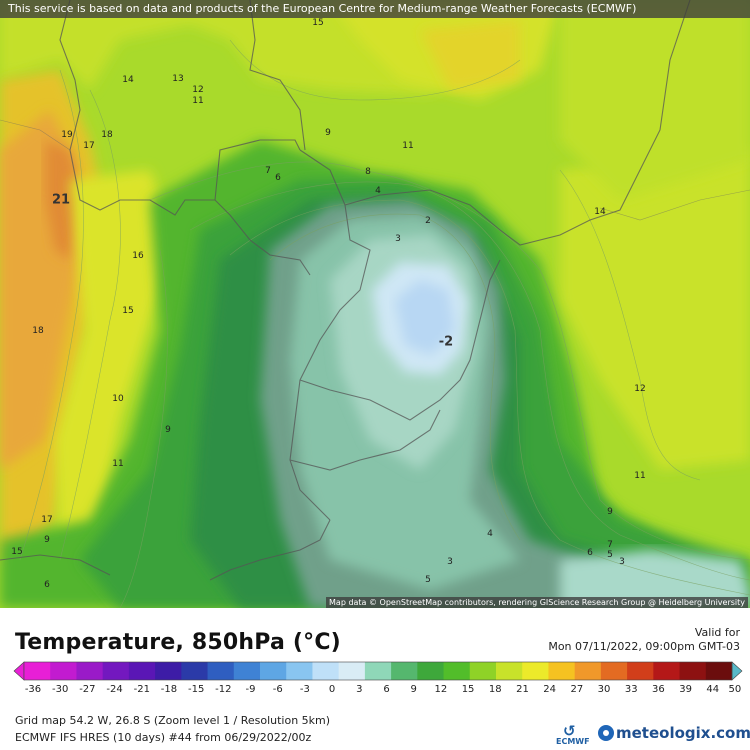 The image size is (750, 750). What do you see at coordinates (196, 689) in the screenshot?
I see `colorbar-tick-label: -15` at bounding box center [196, 689].